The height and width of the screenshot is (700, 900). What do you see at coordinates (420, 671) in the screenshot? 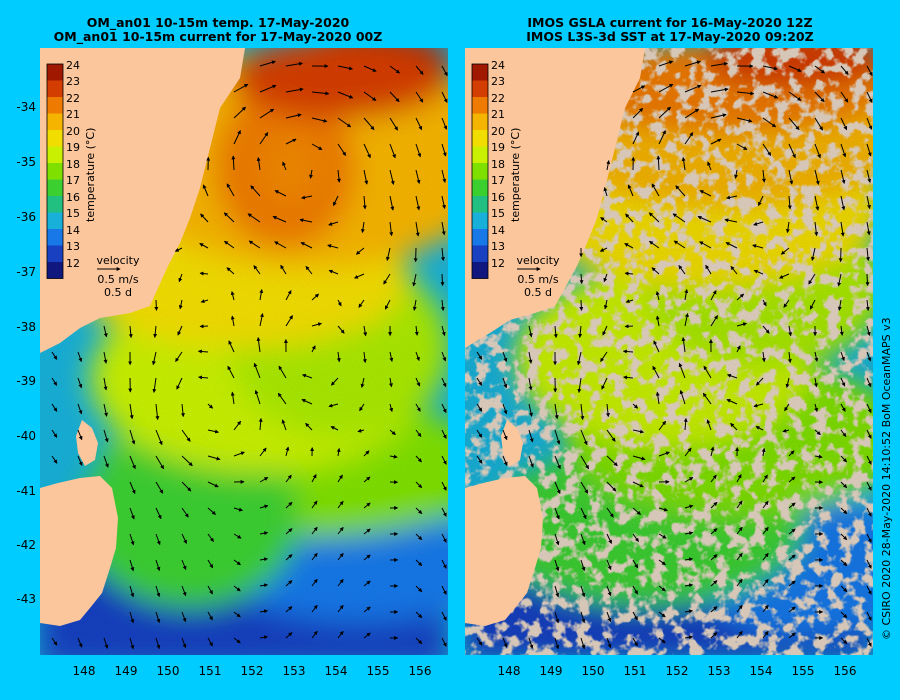
I see `lon-label: 156` at bounding box center [420, 671].